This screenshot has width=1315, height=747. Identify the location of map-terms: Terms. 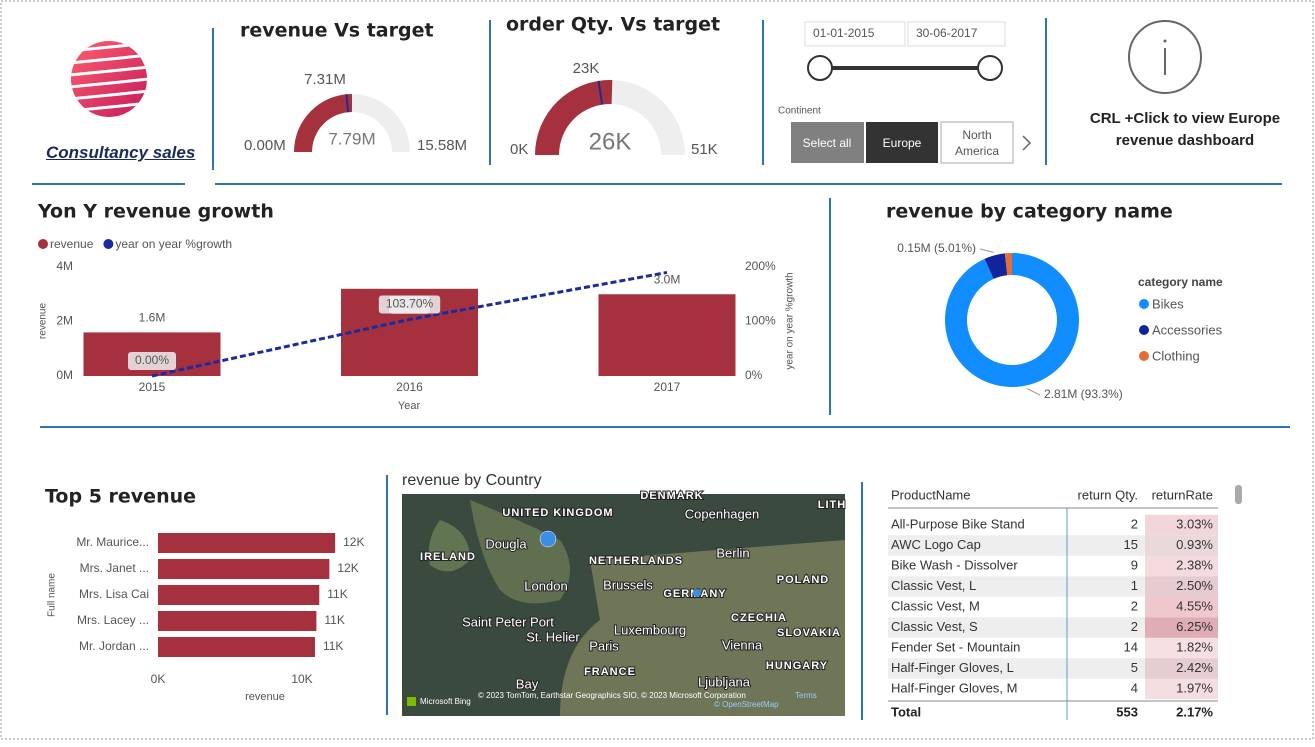
(806, 695).